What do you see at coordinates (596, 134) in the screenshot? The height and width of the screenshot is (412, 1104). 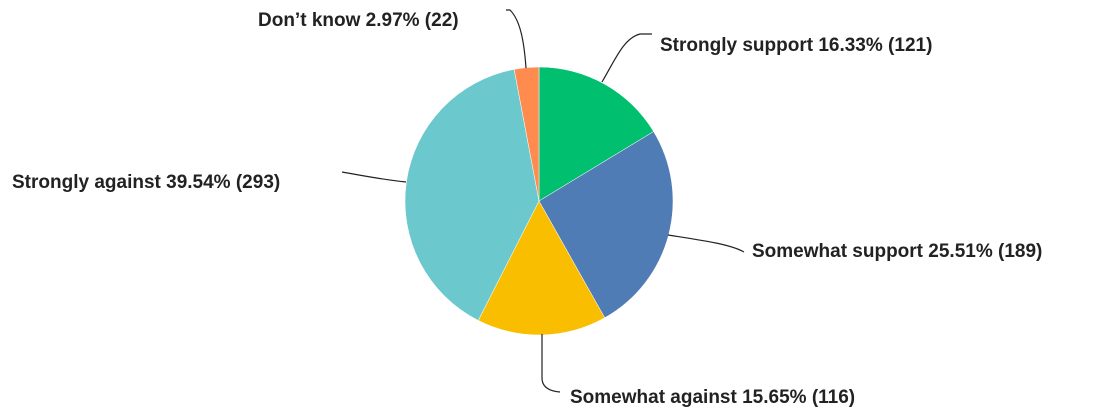 I see `slice-strongly-support` at bounding box center [596, 134].